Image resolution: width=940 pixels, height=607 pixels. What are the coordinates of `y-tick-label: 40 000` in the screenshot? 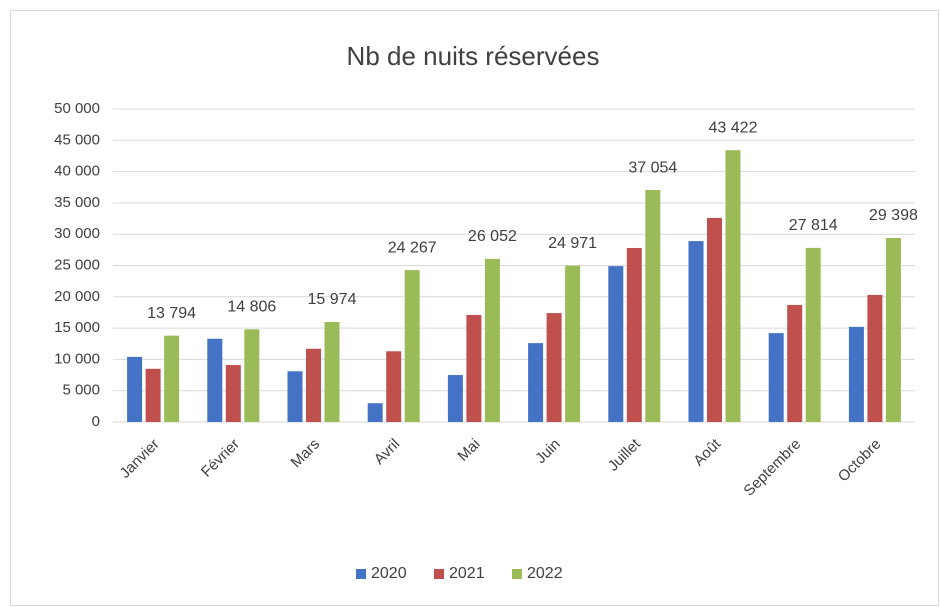 It's located at (77, 171).